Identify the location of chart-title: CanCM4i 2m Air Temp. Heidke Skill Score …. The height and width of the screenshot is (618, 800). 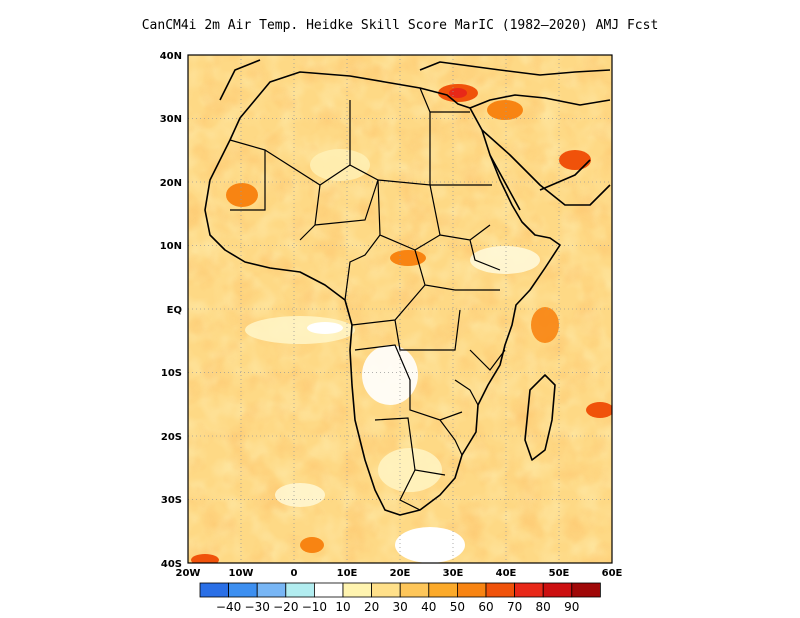
(400, 25).